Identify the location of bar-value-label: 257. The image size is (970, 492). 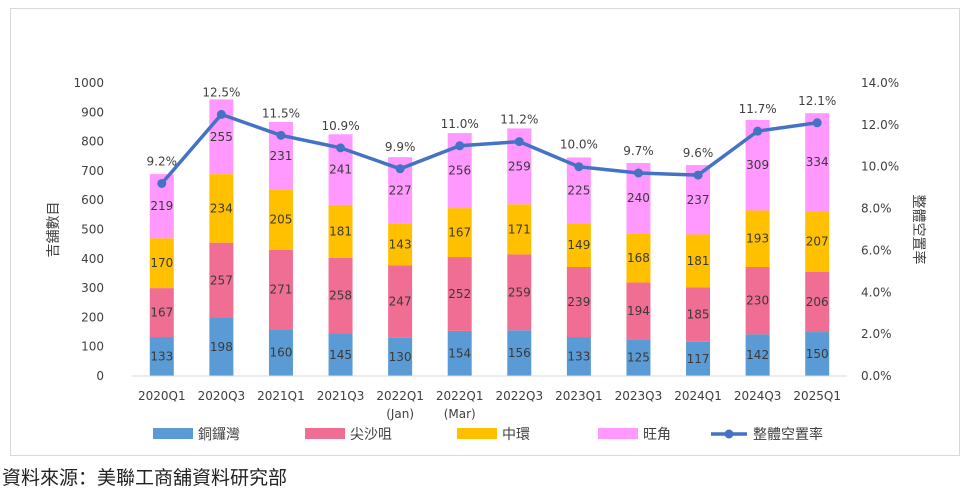
(221, 280).